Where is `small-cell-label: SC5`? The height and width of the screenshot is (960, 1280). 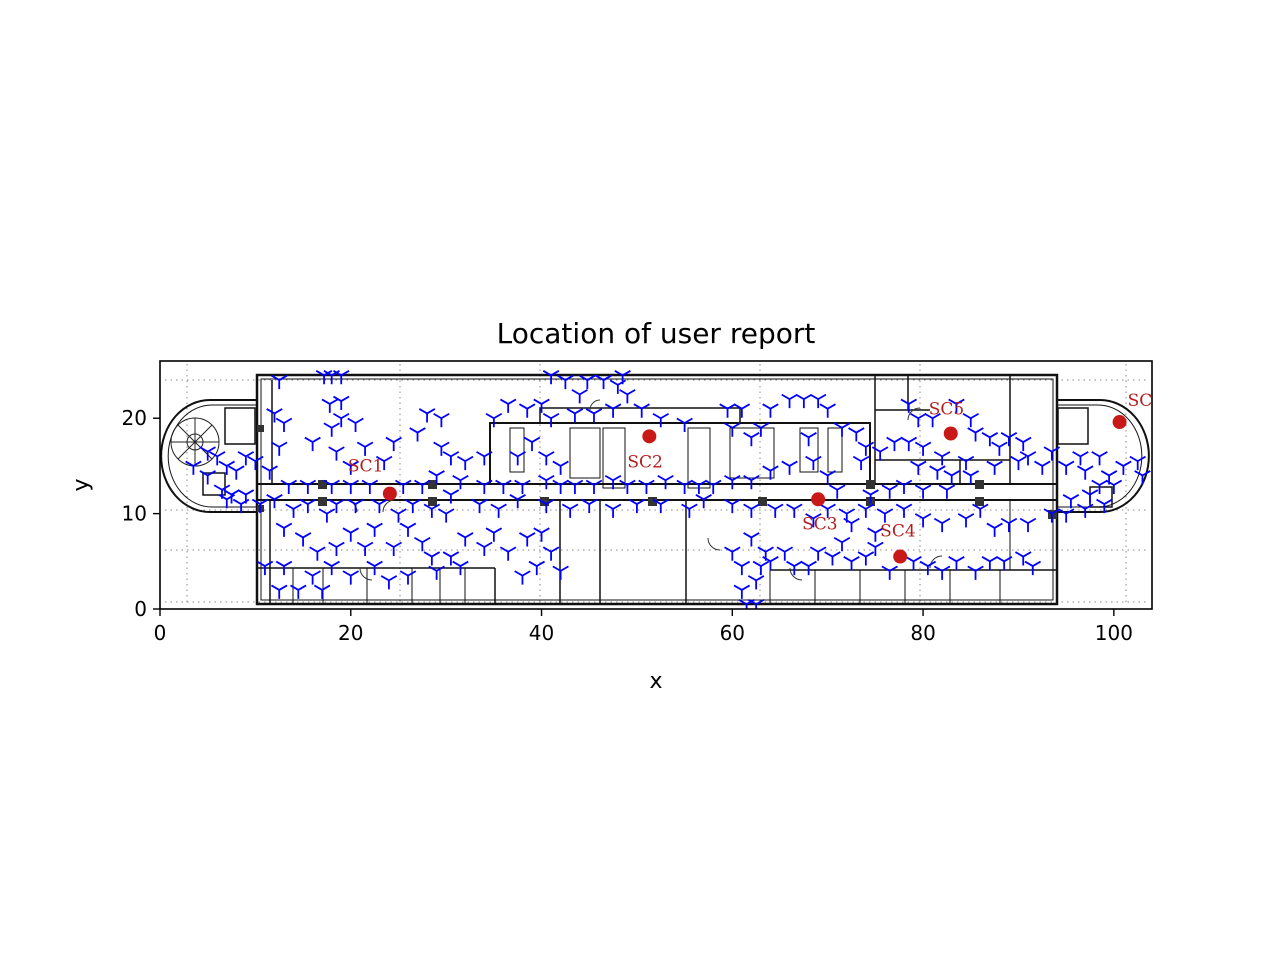
small-cell-label: SC5 is located at coordinates (946, 409).